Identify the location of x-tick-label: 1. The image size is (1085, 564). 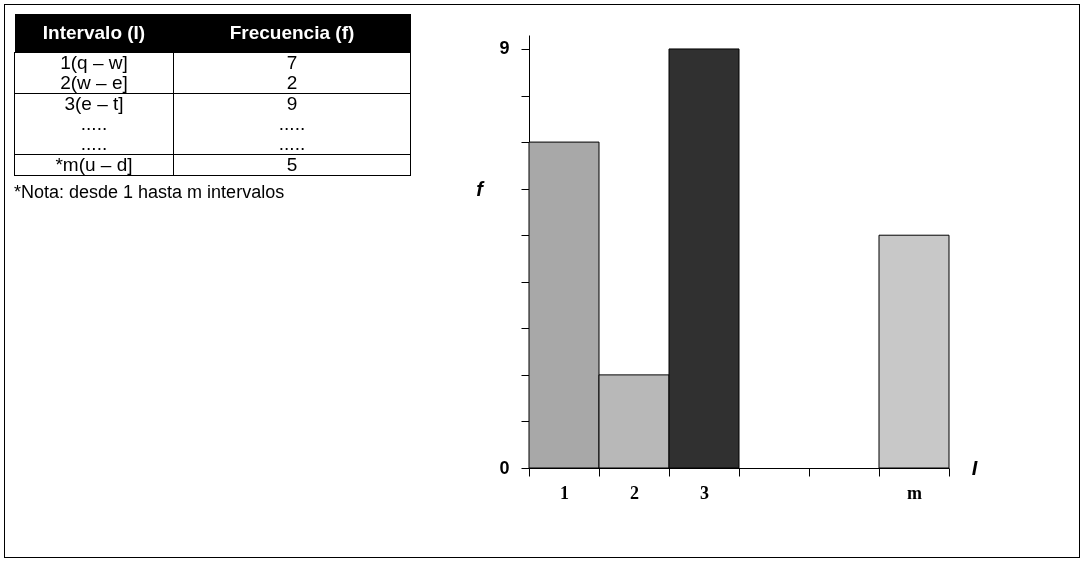
(564, 492).